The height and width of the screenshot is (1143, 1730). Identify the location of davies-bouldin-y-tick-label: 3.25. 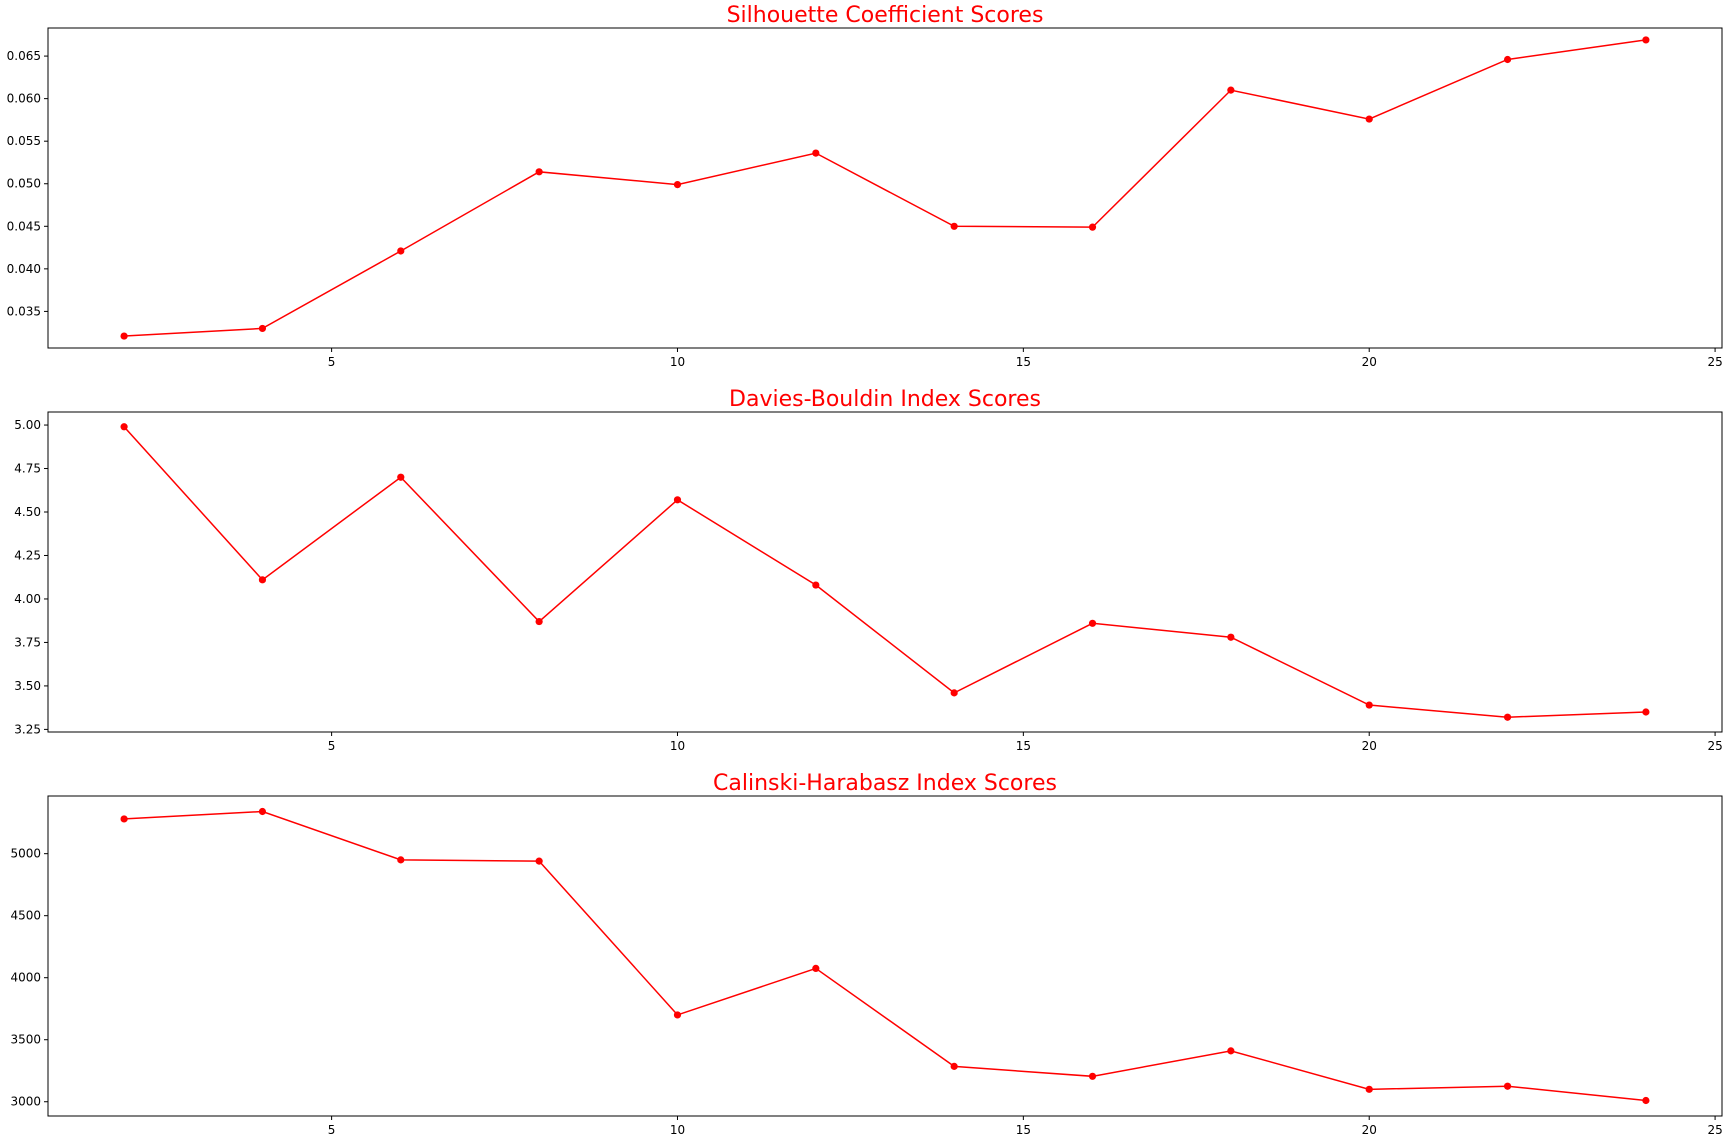
(27, 729).